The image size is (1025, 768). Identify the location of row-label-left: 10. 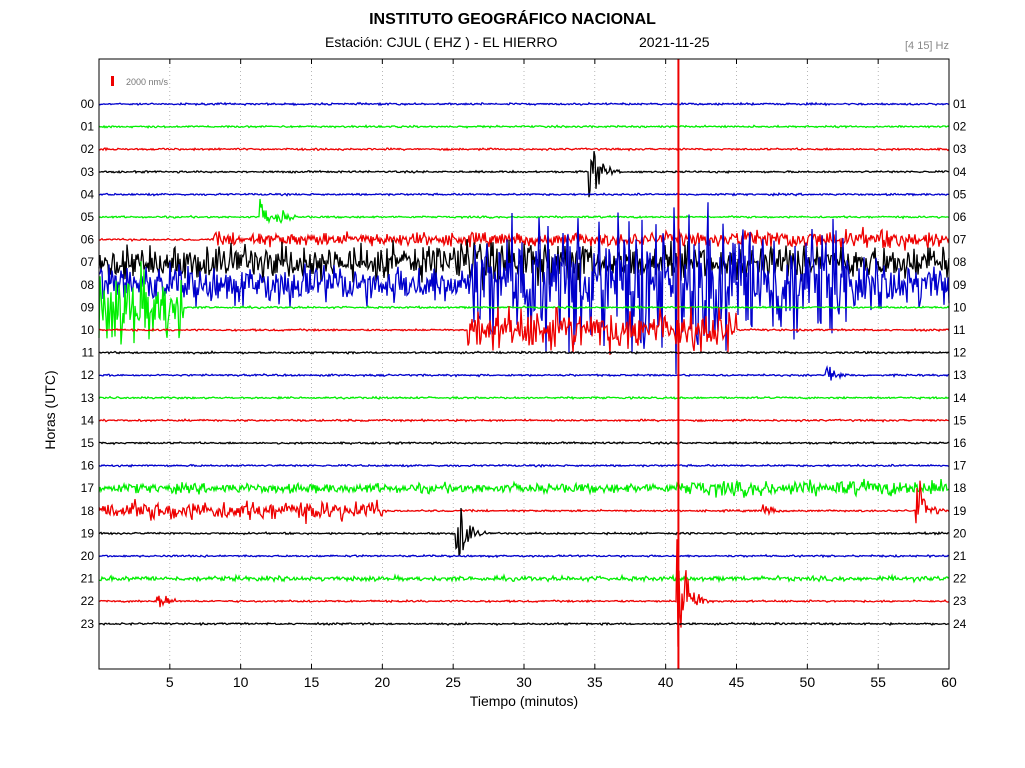
(88, 330).